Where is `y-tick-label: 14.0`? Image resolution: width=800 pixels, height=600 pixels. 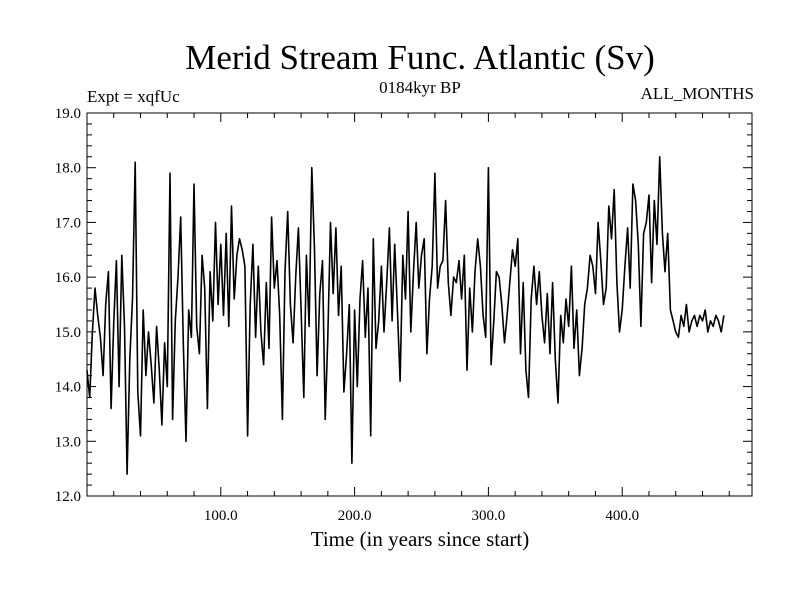 y-tick-label: 14.0 is located at coordinates (68, 388).